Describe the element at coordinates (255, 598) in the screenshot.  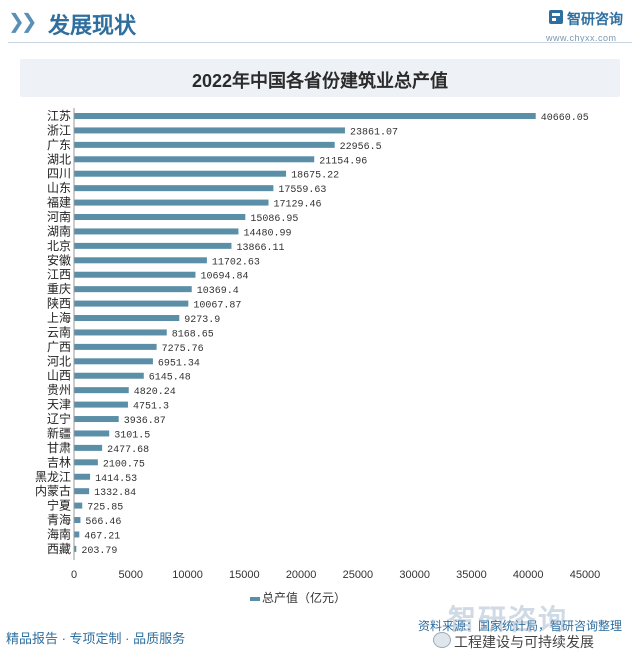
I see `legend-swatch` at that location.